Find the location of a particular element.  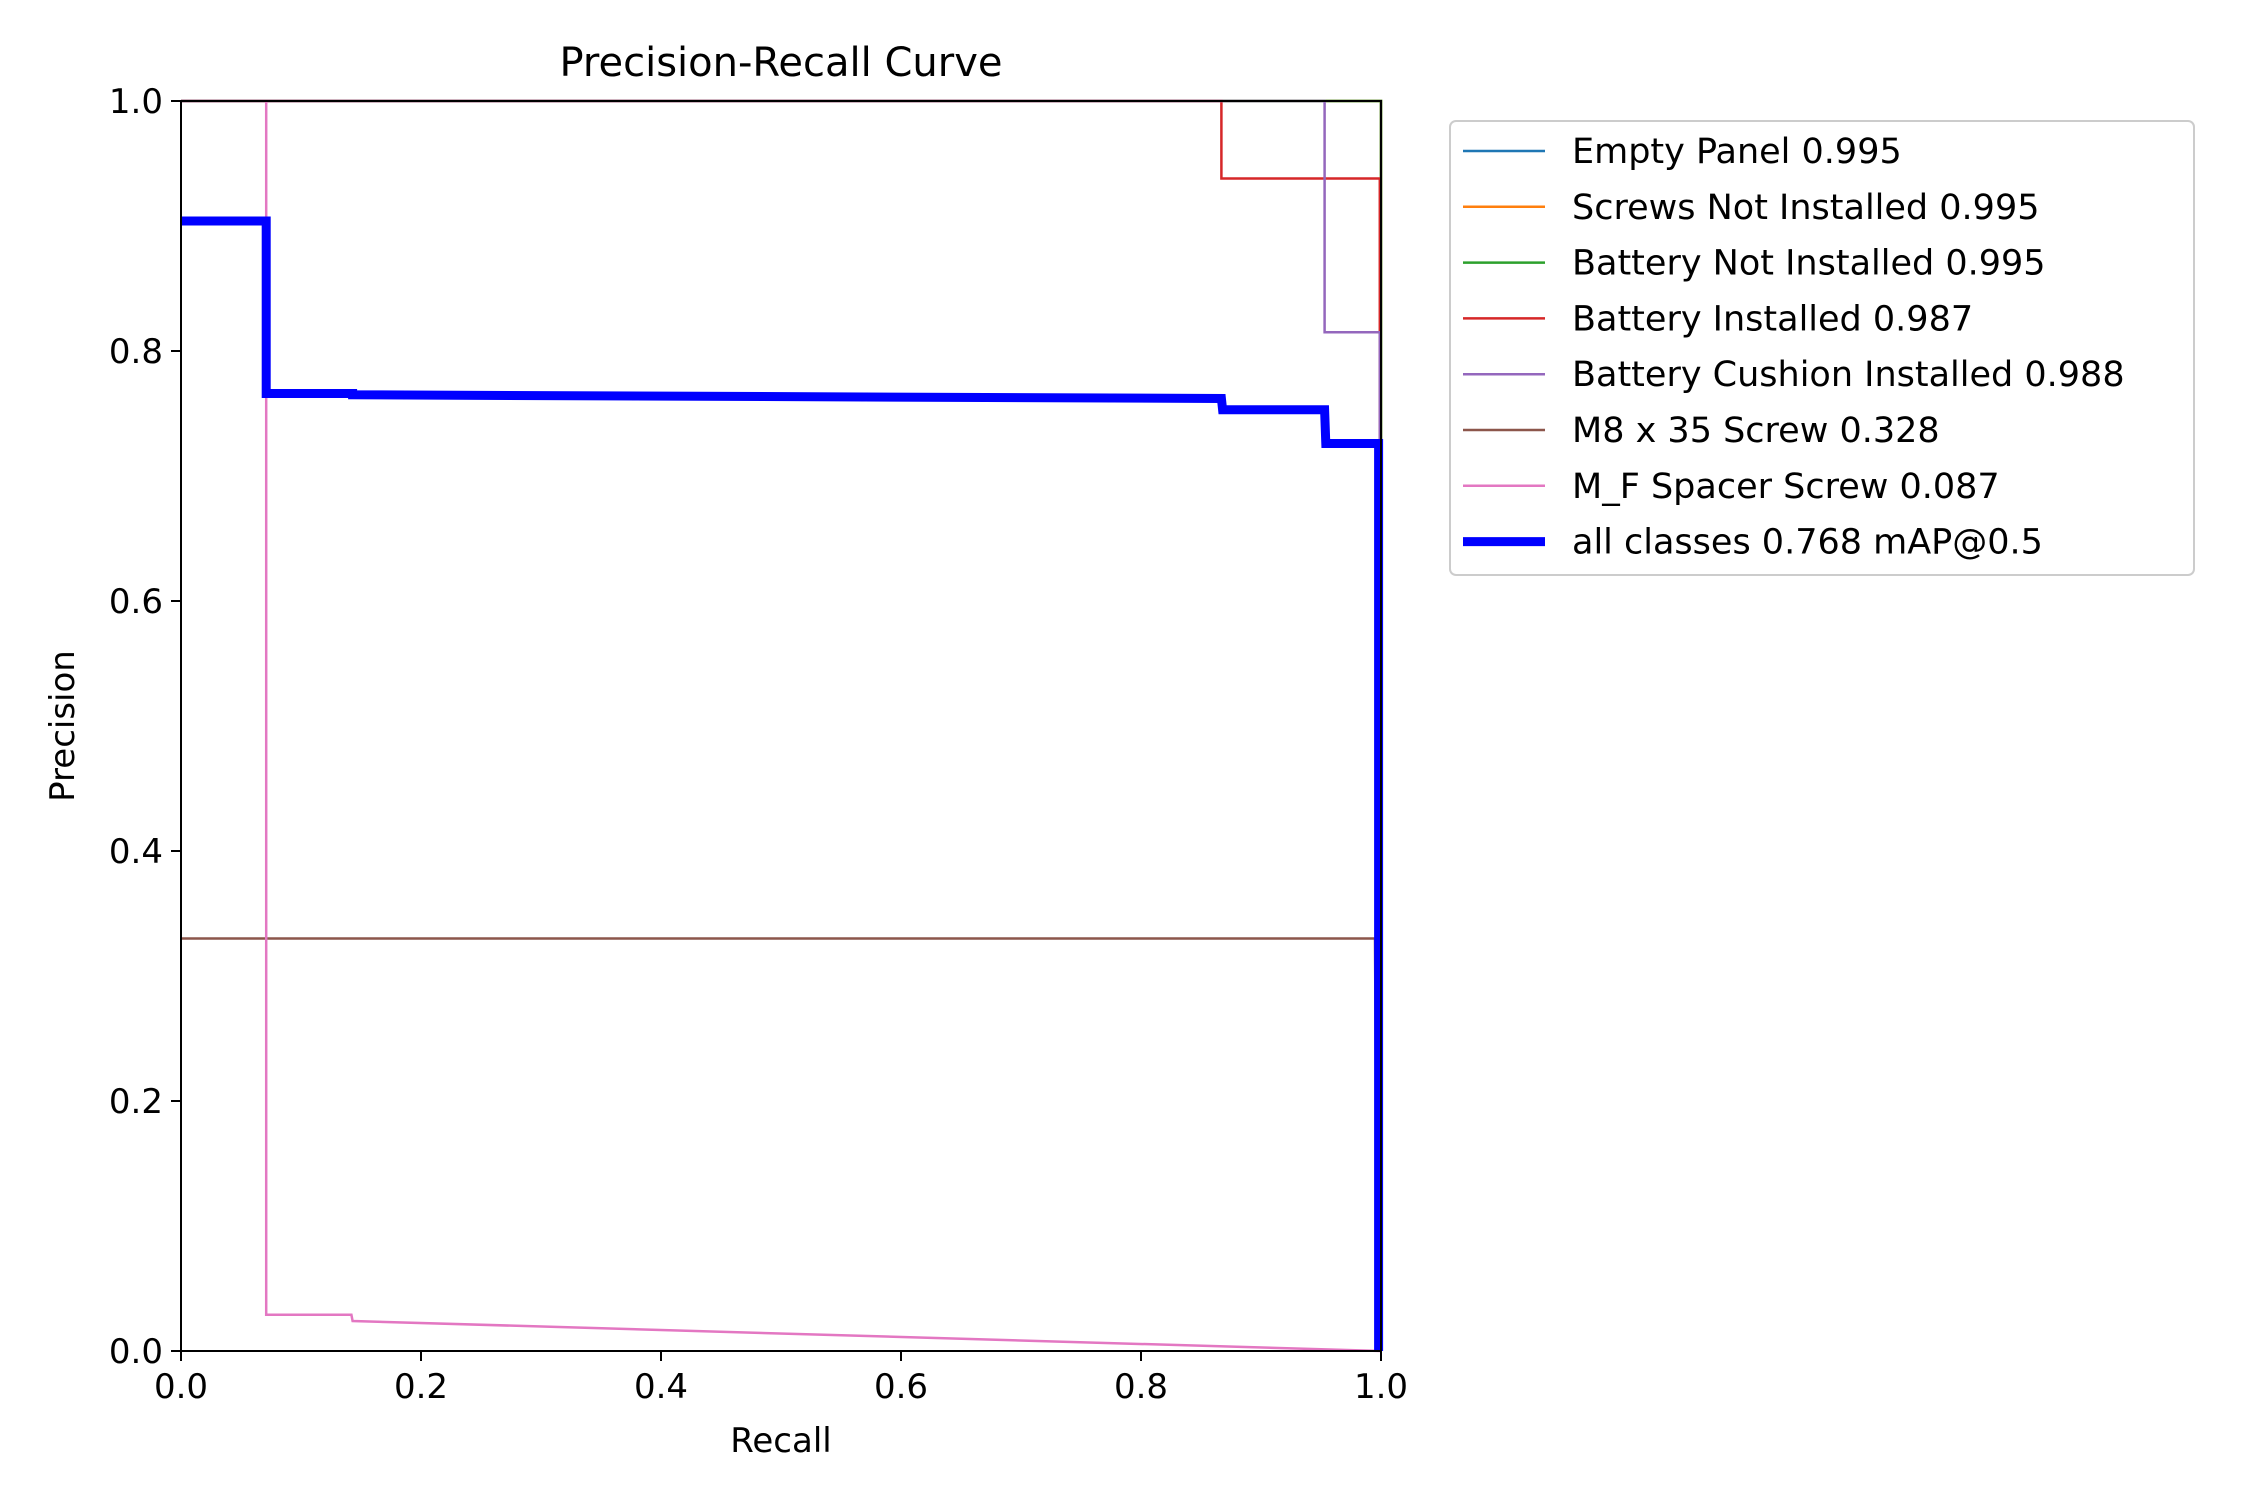

legend-label: M8 x 35 Screw 0.328 is located at coordinates (1756, 431).